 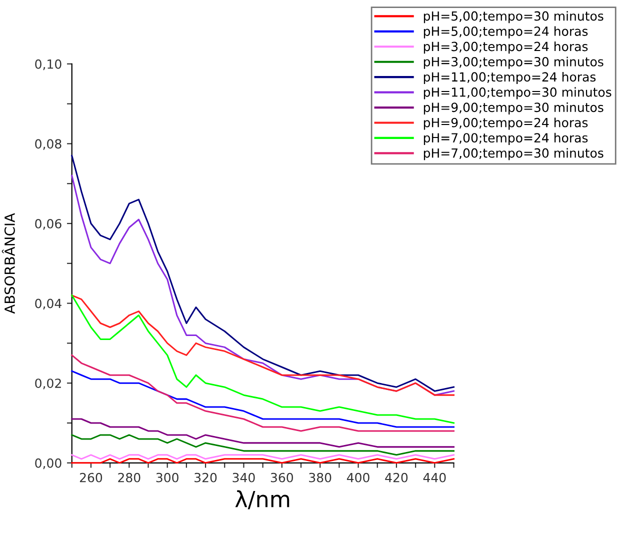 What do you see at coordinates (48, 384) in the screenshot?
I see `y-tick-label: 0,02` at bounding box center [48, 384].